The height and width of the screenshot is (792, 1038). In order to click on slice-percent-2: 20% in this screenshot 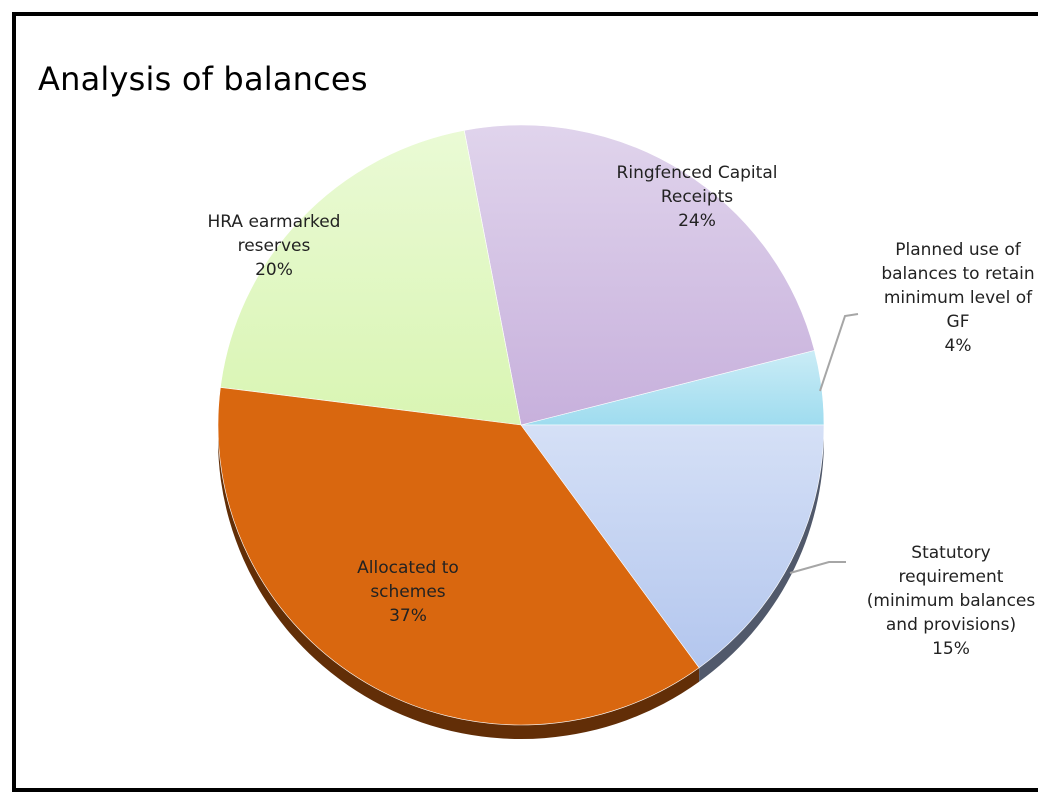, I will do `click(274, 270)`.